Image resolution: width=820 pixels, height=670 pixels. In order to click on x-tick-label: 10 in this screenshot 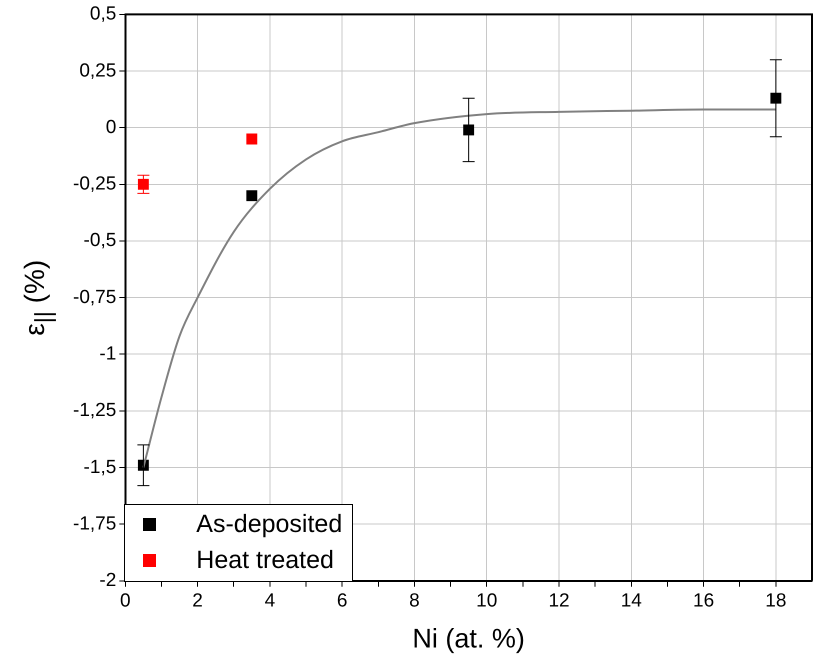, I will do `click(487, 601)`.